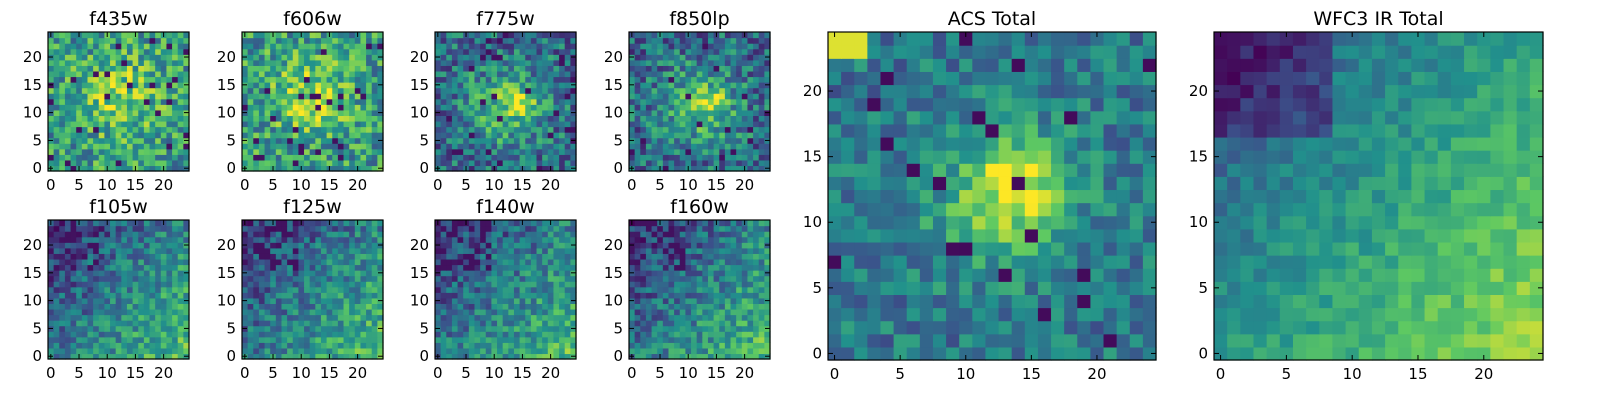 This screenshot has width=1600, height=400. Describe the element at coordinates (744, 185) in the screenshot. I see `x-tick-label: 20` at that location.